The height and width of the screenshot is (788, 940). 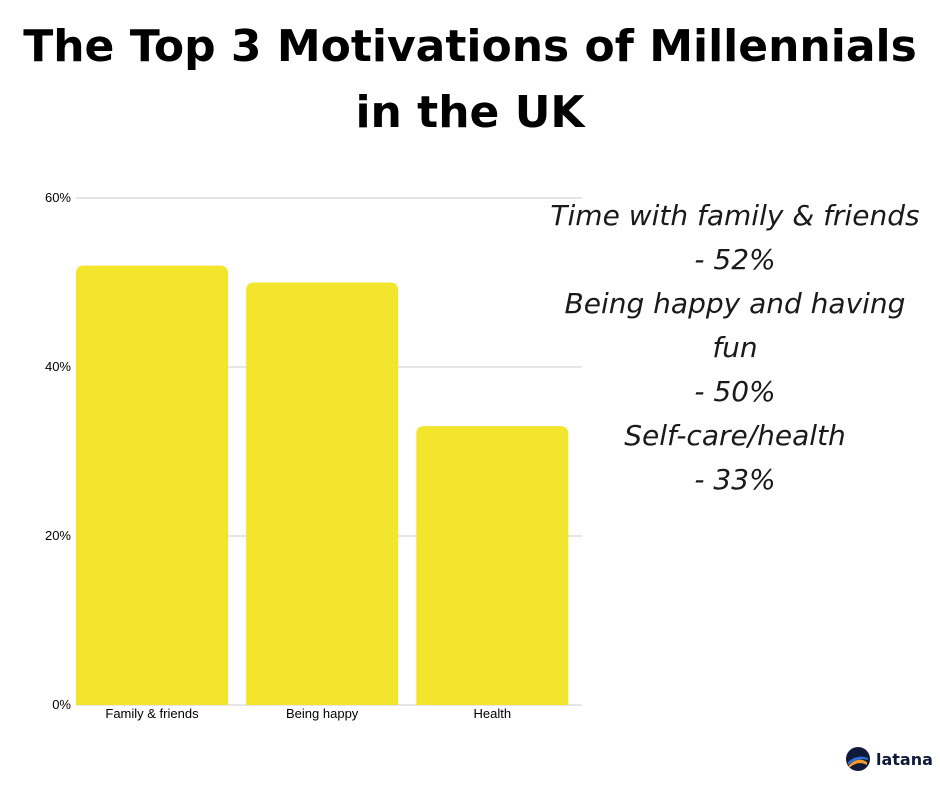 I want to click on y-tick-label: 60%, so click(x=58, y=197).